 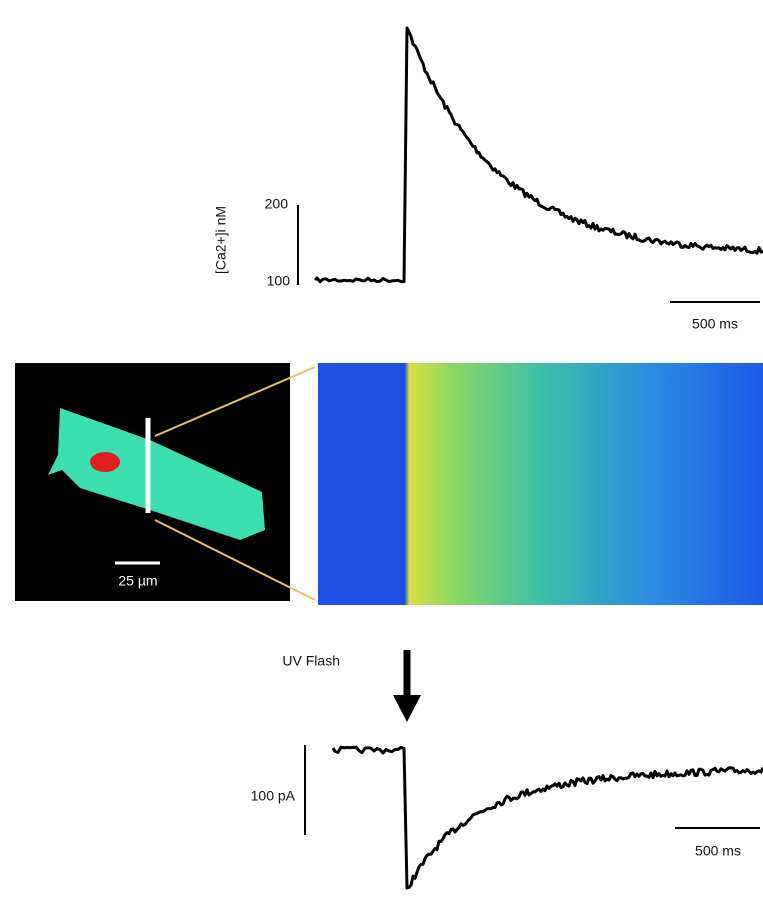 What do you see at coordinates (547, 817) in the screenshot?
I see `current-trace` at bounding box center [547, 817].